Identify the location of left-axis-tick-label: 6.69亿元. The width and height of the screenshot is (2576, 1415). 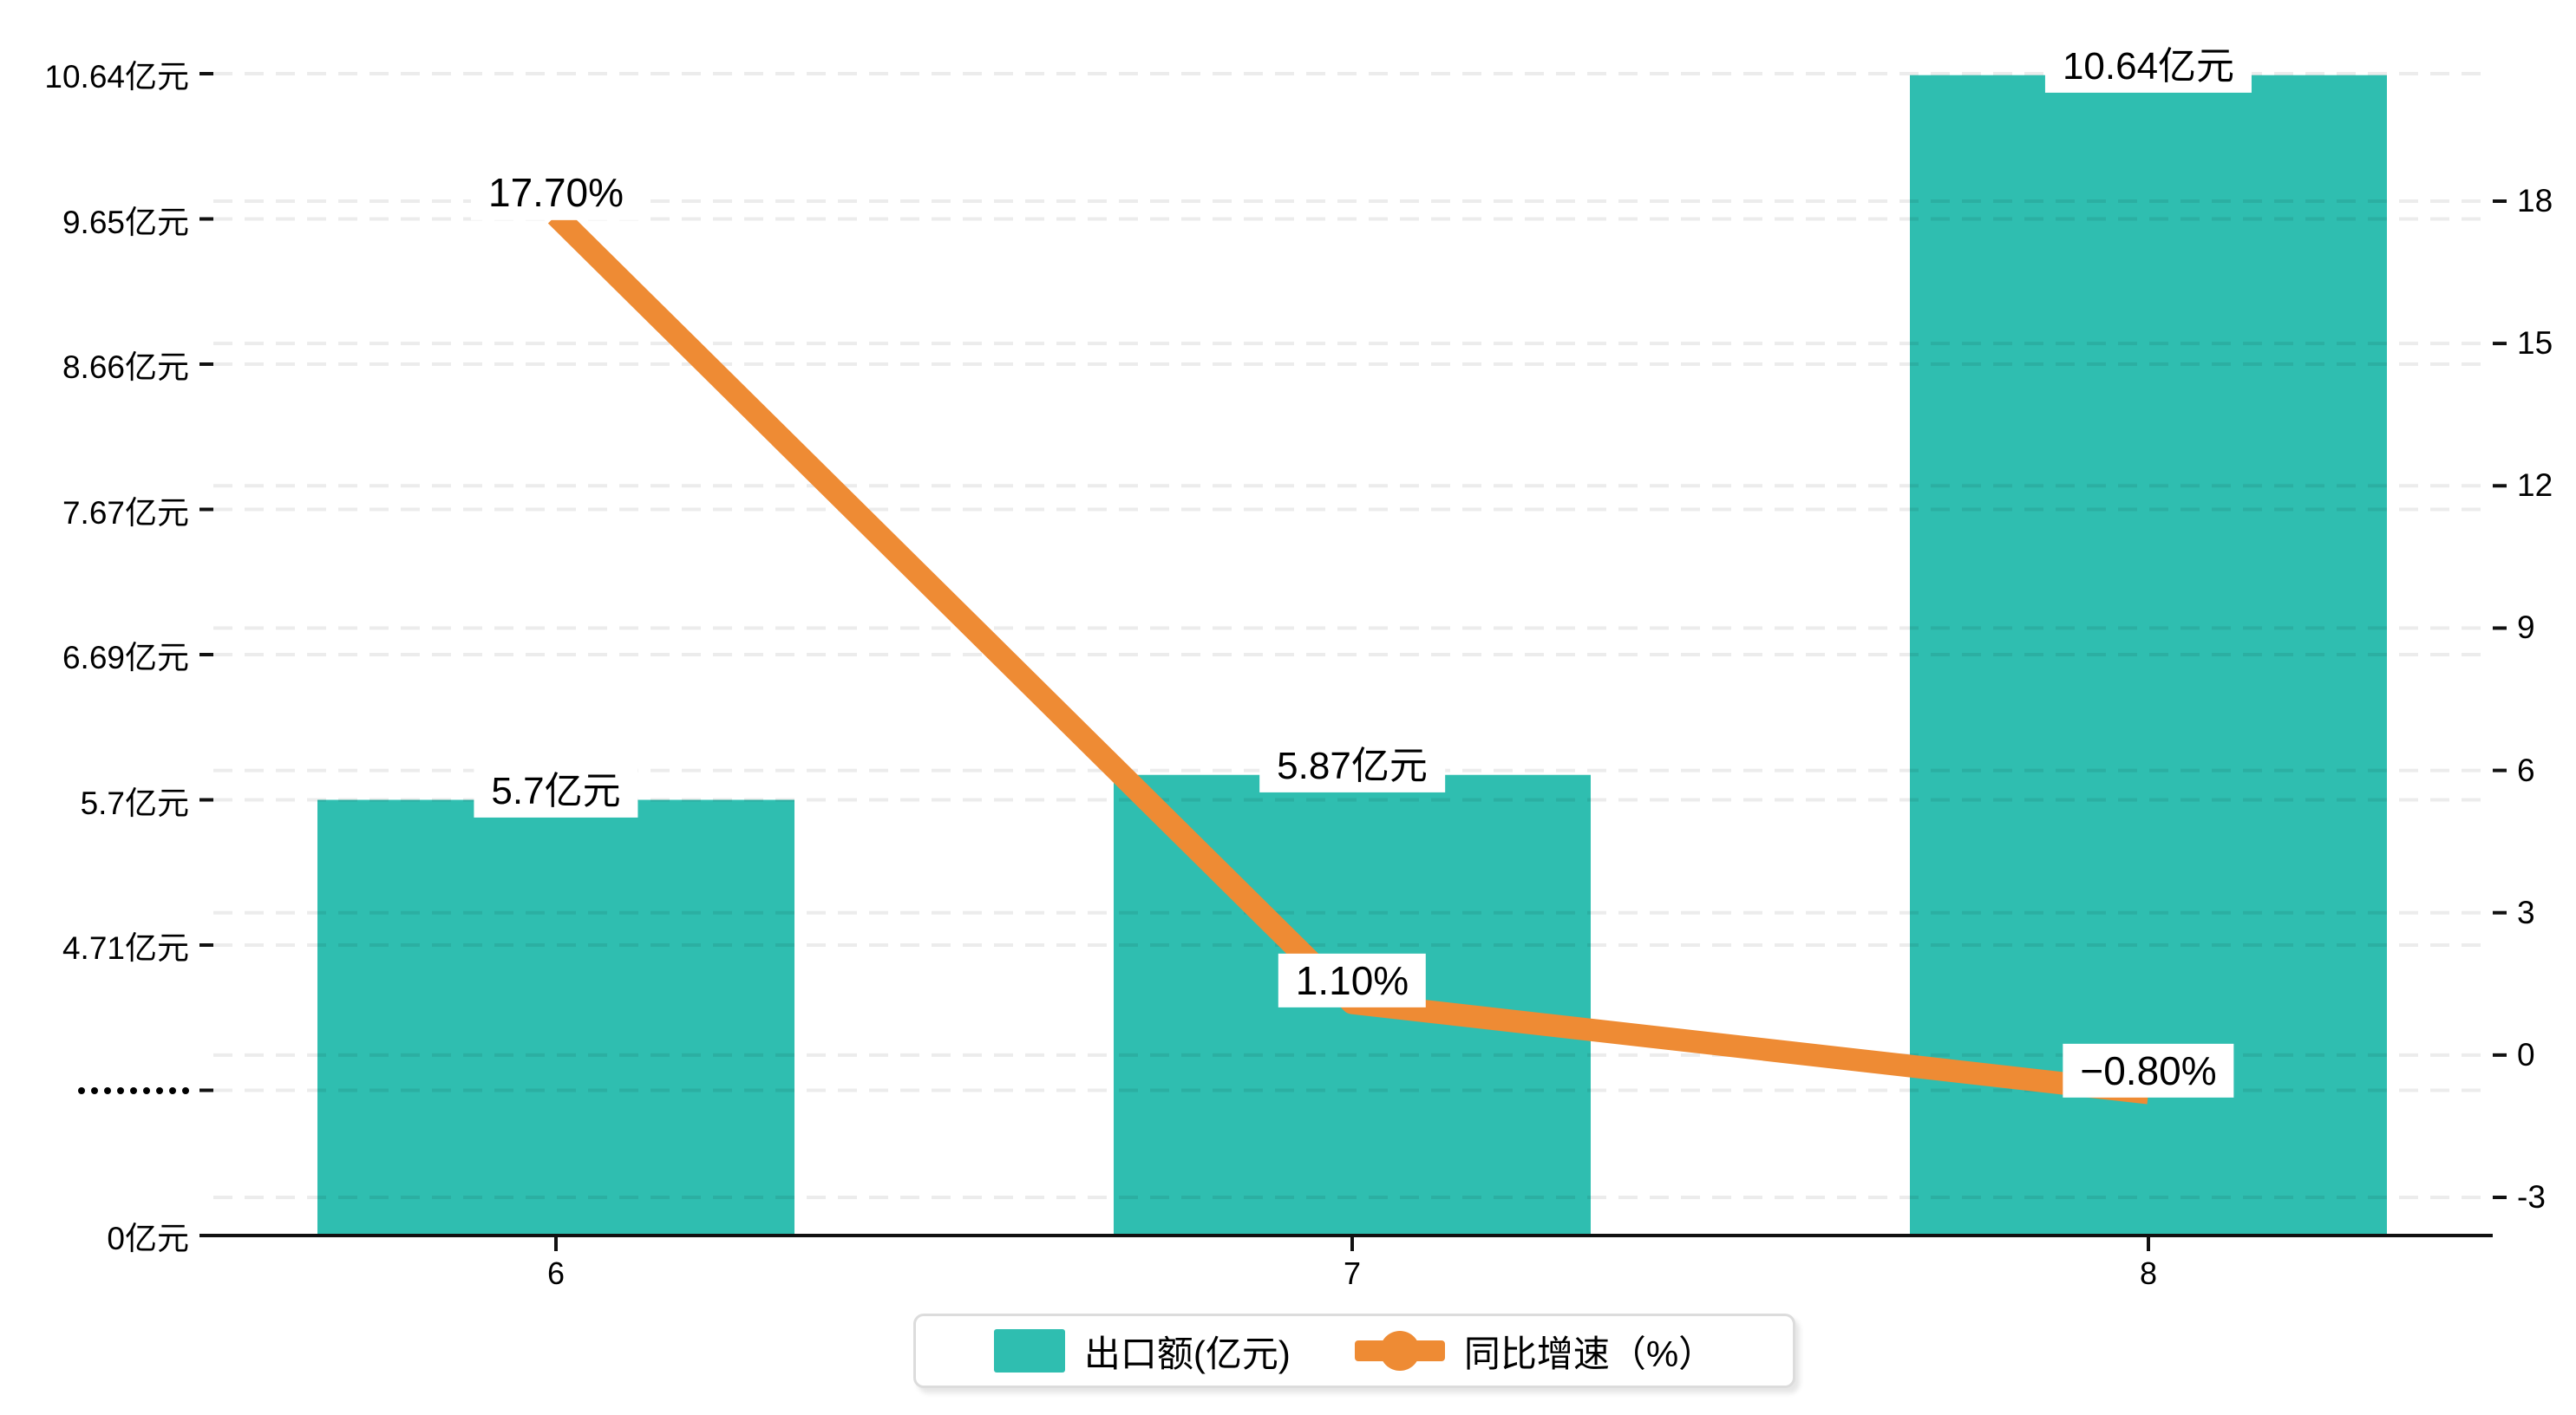
(125, 657).